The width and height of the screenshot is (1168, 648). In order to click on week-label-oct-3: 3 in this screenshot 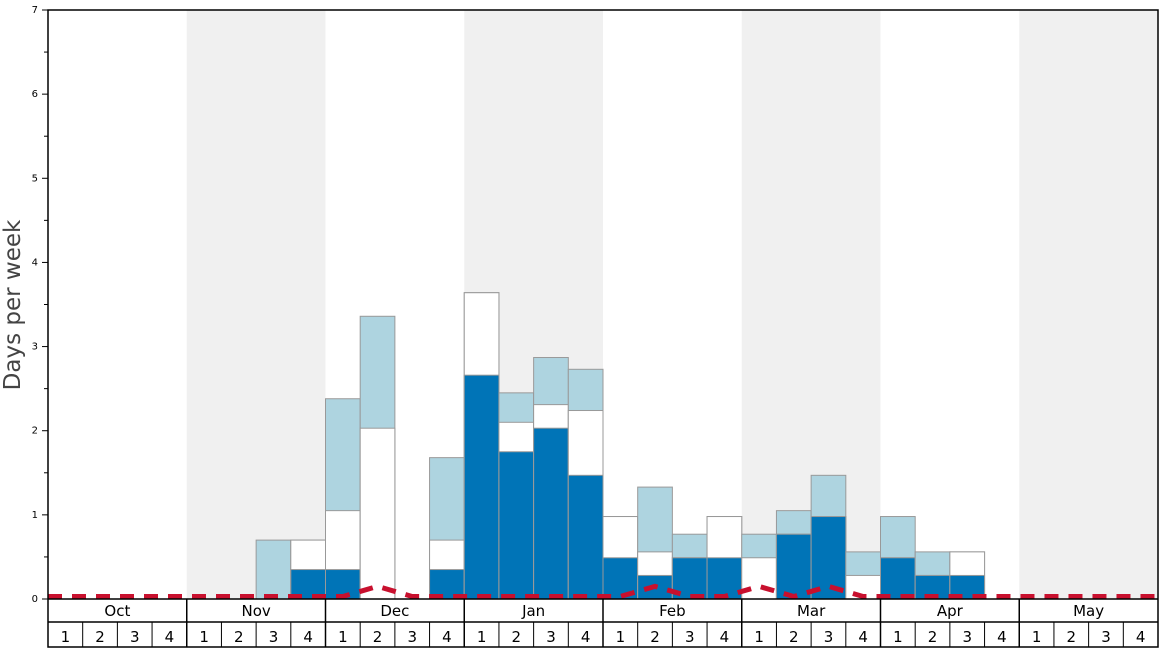, I will do `click(135, 637)`.